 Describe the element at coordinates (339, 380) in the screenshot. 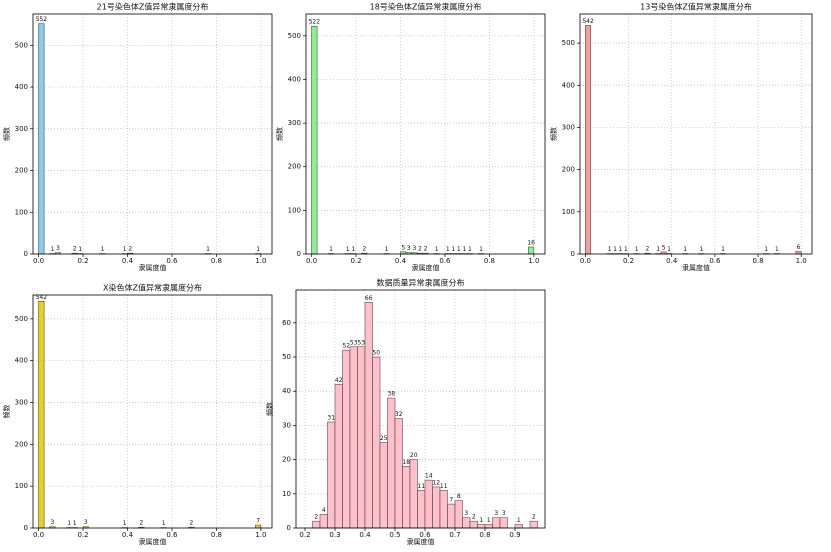

I see `data-label: 42` at that location.